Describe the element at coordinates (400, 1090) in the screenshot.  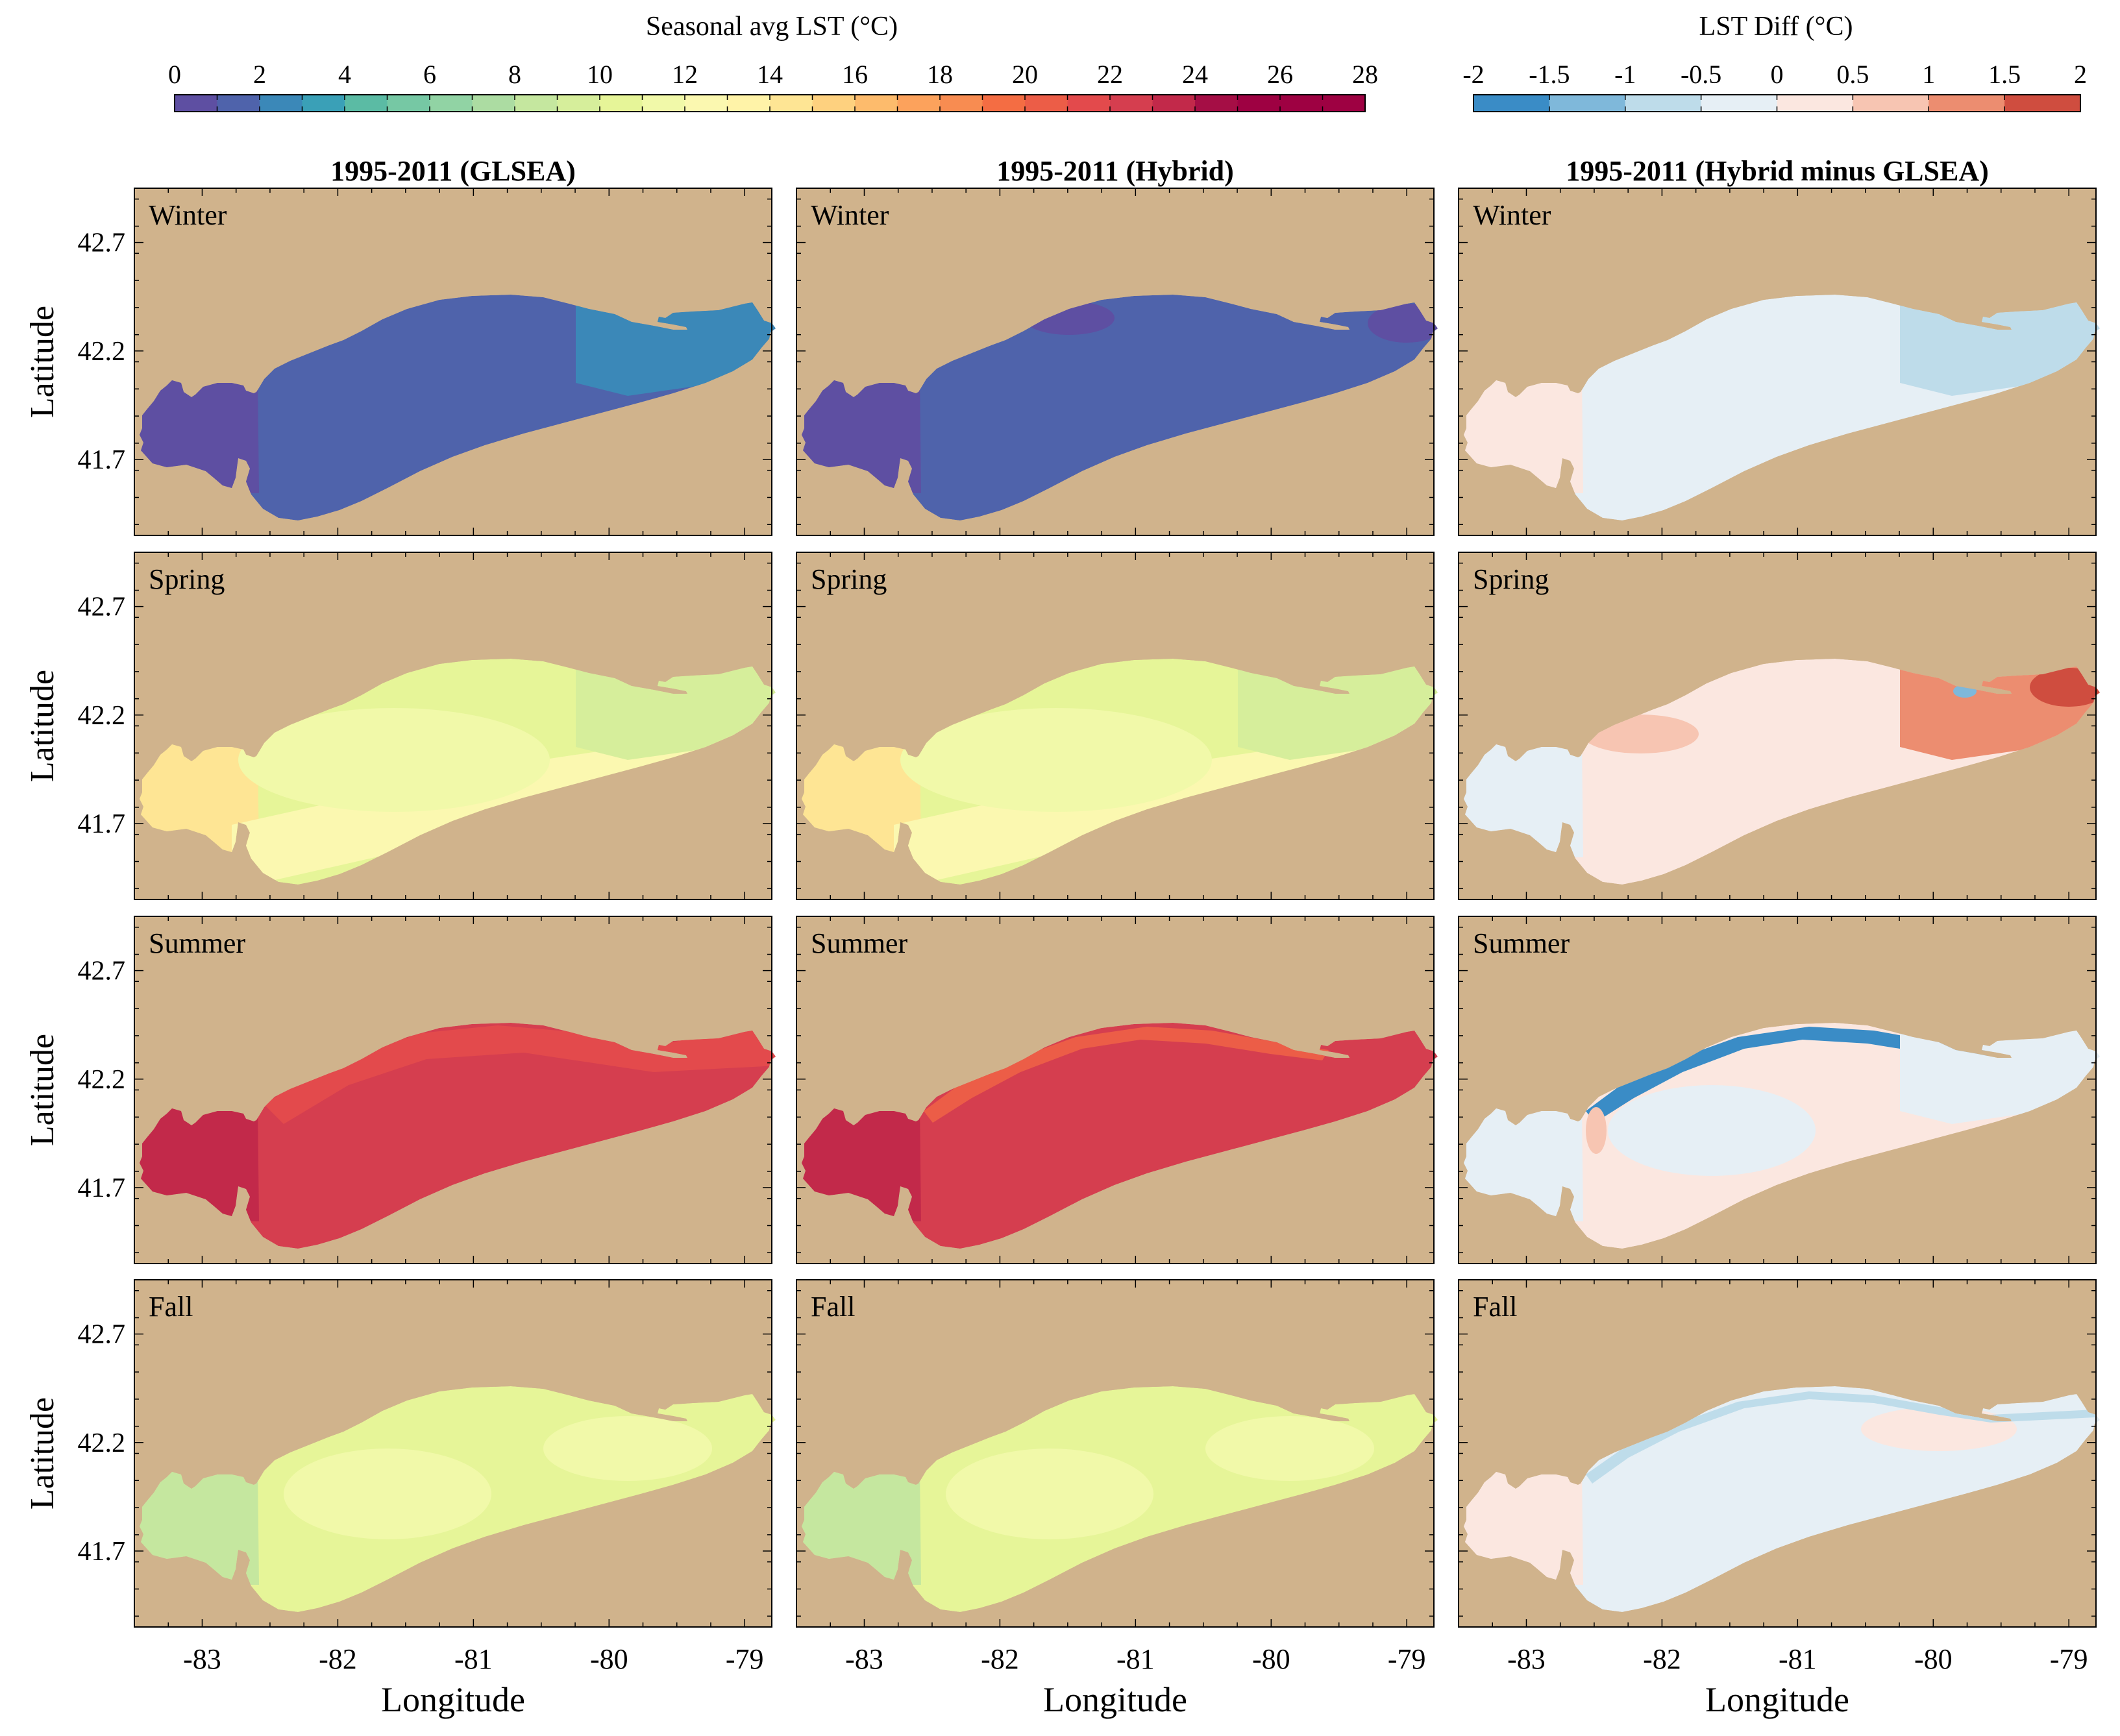
I see `map-panel: Summer 41.7 42.2 42.7 Latitude` at that location.